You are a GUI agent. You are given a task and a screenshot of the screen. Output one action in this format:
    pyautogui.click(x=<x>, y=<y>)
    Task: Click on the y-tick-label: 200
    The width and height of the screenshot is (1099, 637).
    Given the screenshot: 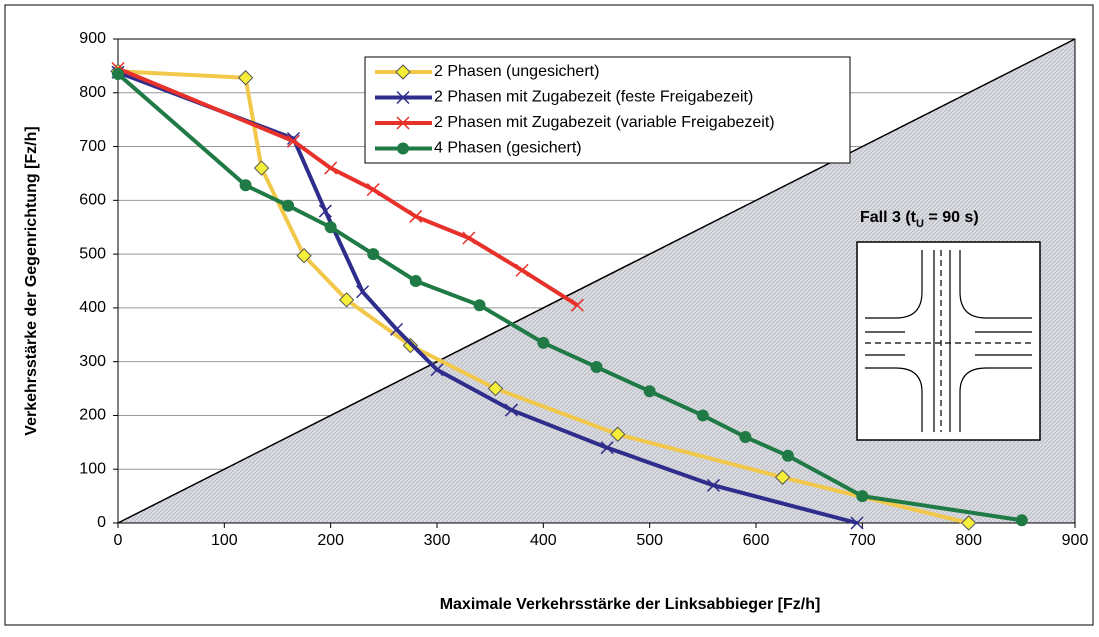 What is the action you would take?
    pyautogui.click(x=92, y=415)
    